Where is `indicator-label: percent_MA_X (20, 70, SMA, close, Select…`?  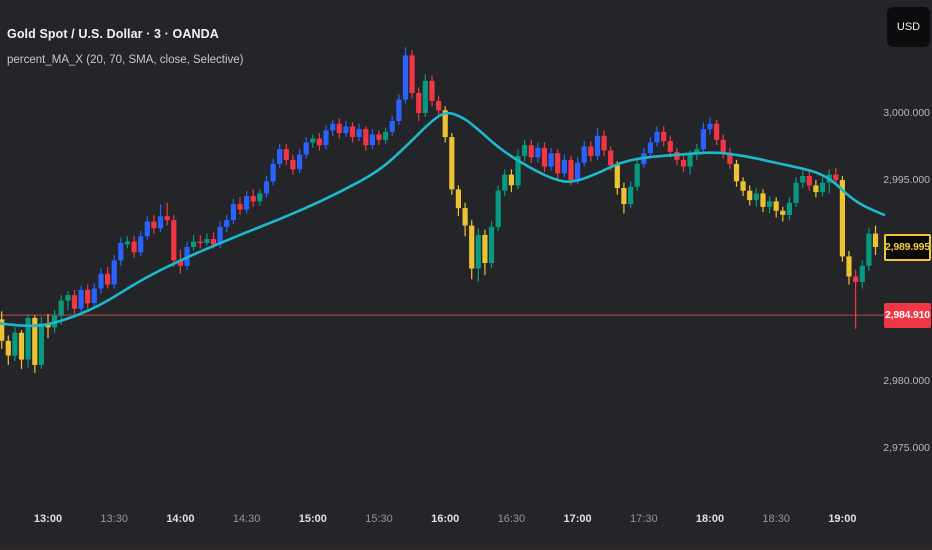
indicator-label: percent_MA_X (20, 70, SMA, close, Select… is located at coordinates (125, 60).